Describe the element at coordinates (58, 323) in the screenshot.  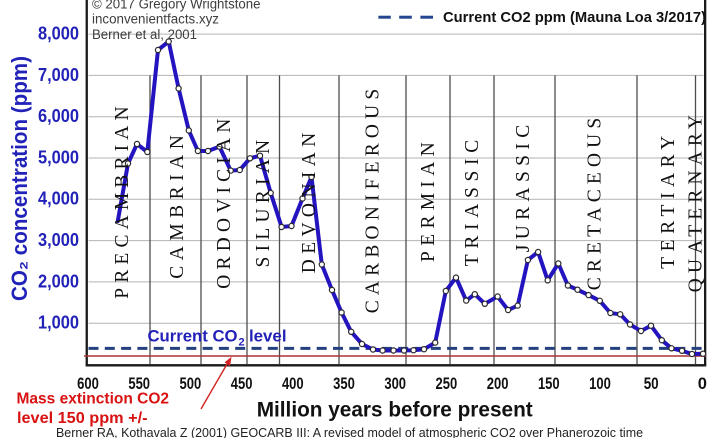
I see `svg-text: 1,000` at that location.